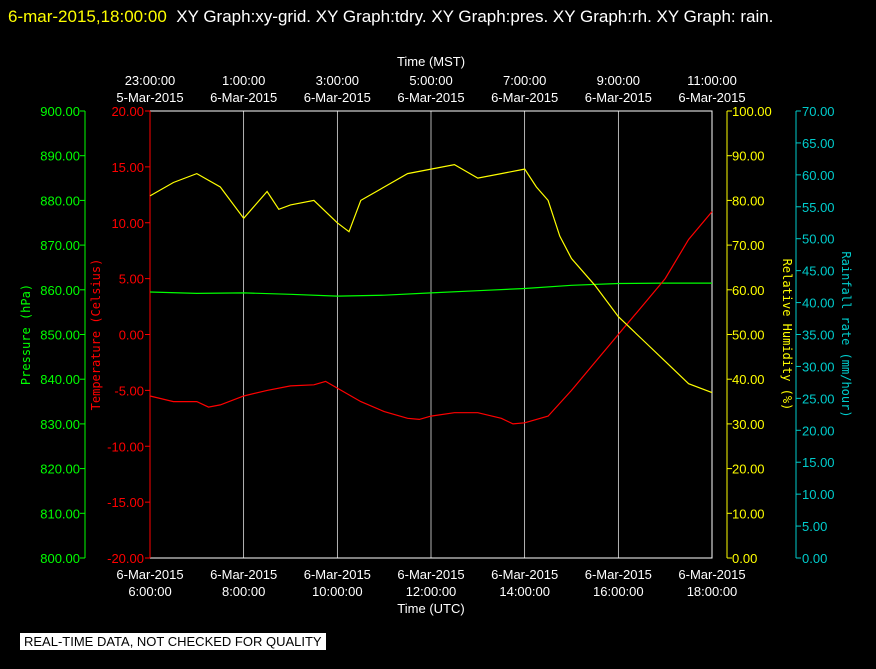  Describe the element at coordinates (430, 80) in the screenshot. I see `x-top-tick-time: 5:00:00` at that location.